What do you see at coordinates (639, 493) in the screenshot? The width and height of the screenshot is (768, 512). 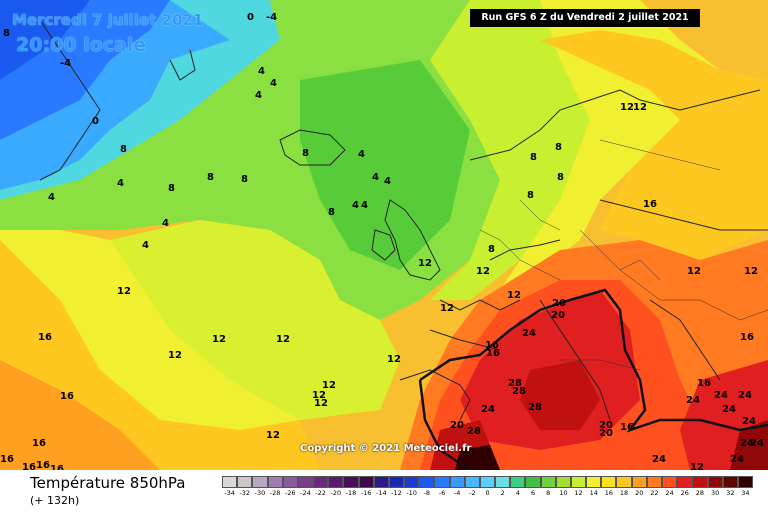 I see `scale-tick-label: 20` at bounding box center [639, 493].